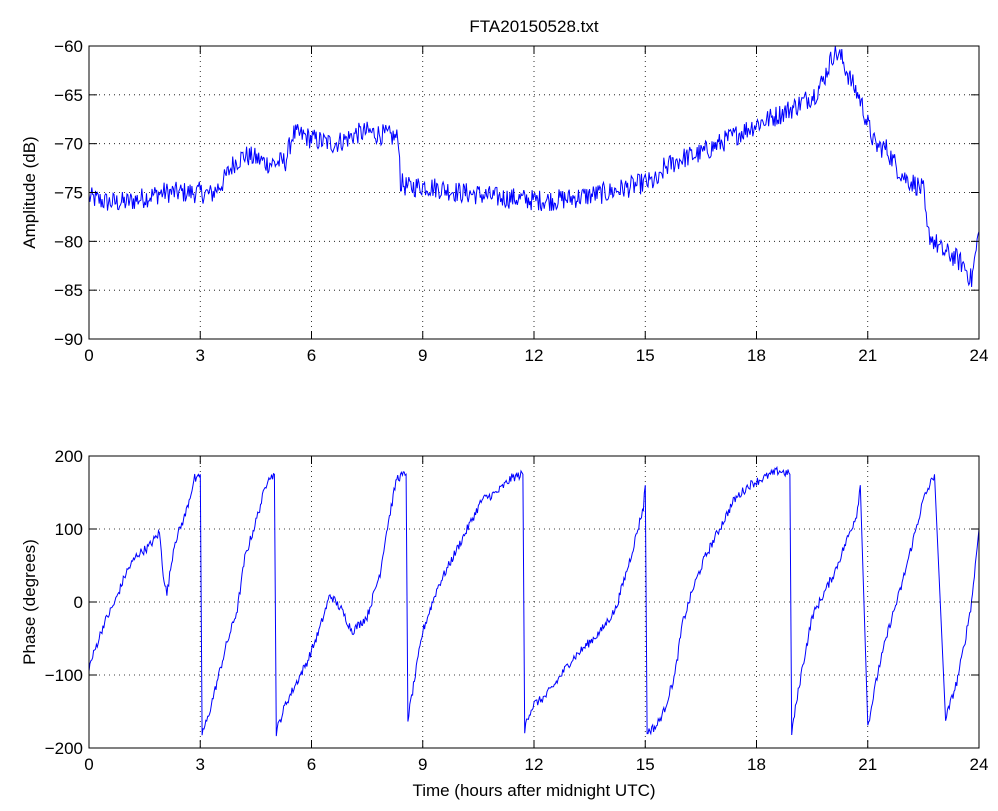 This screenshot has height=811, width=998. I want to click on amplitude-xtick-label: 12, so click(534, 355).